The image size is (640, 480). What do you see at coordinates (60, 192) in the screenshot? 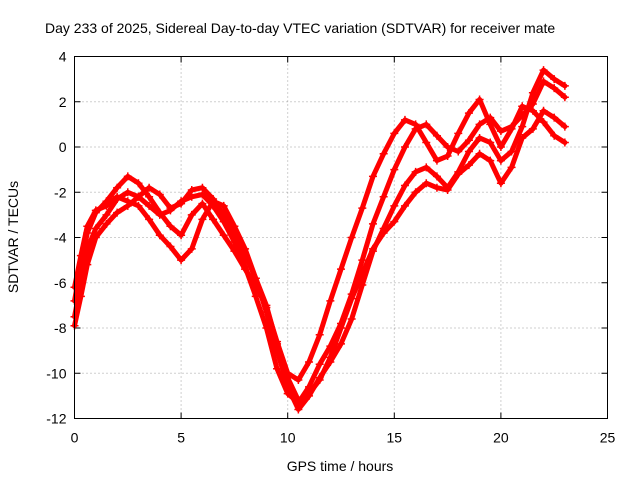
I see `y-tick-label: -2` at bounding box center [60, 192].